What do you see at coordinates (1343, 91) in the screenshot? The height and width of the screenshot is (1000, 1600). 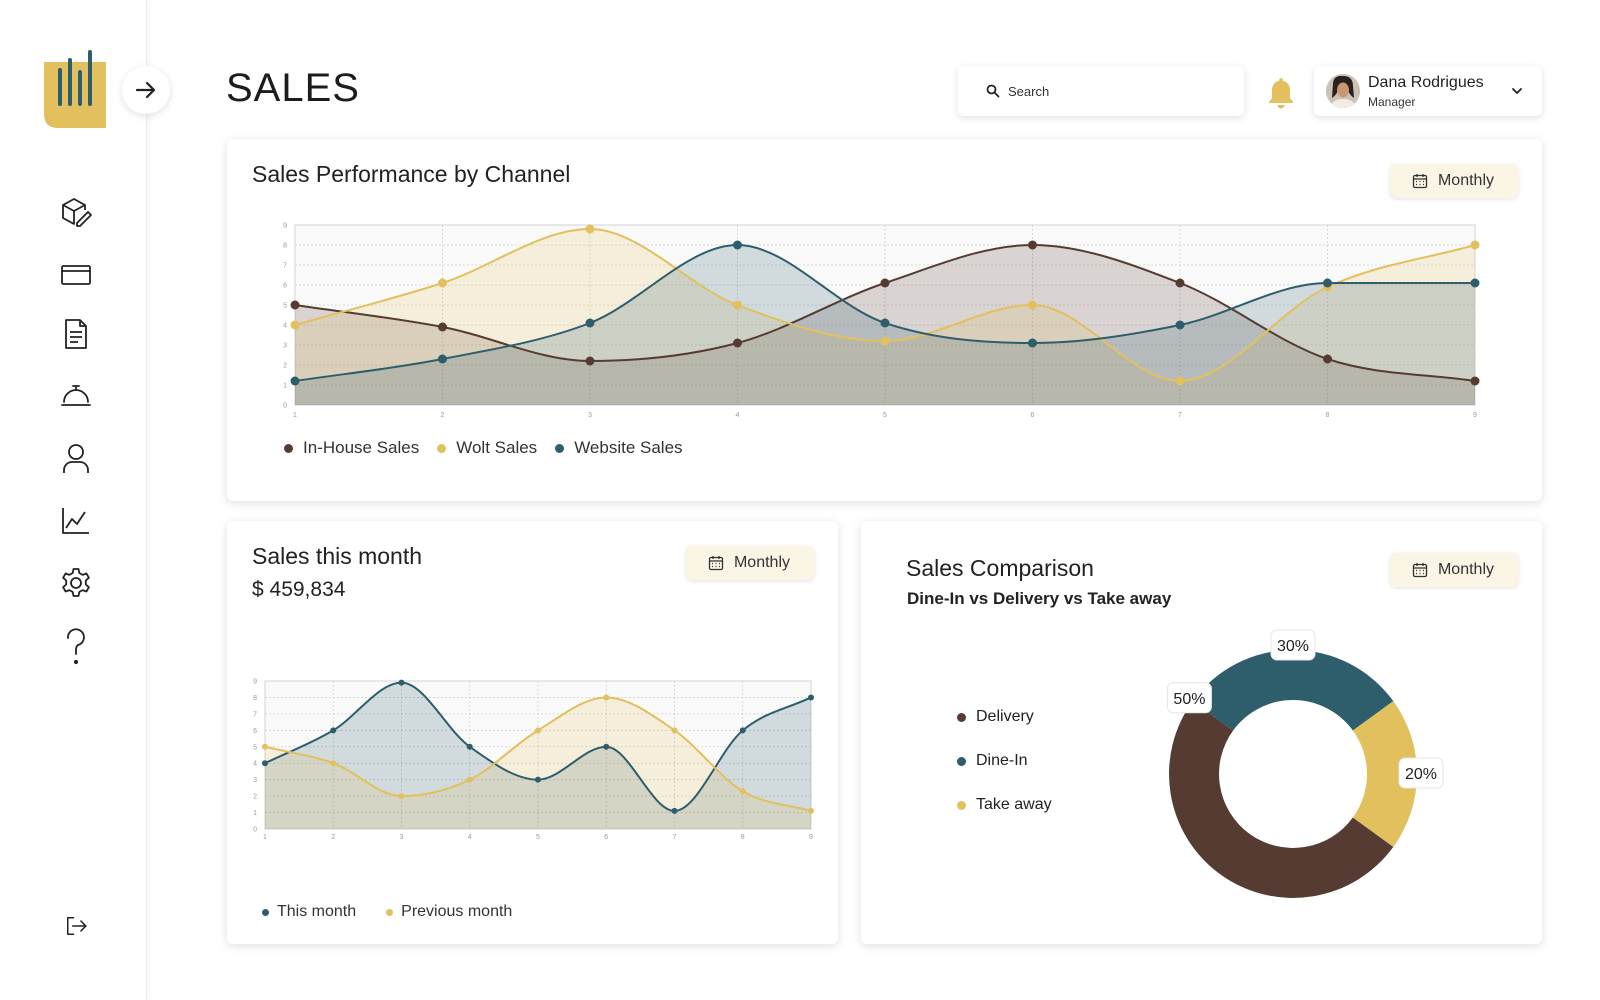 I see `avatar` at bounding box center [1343, 91].